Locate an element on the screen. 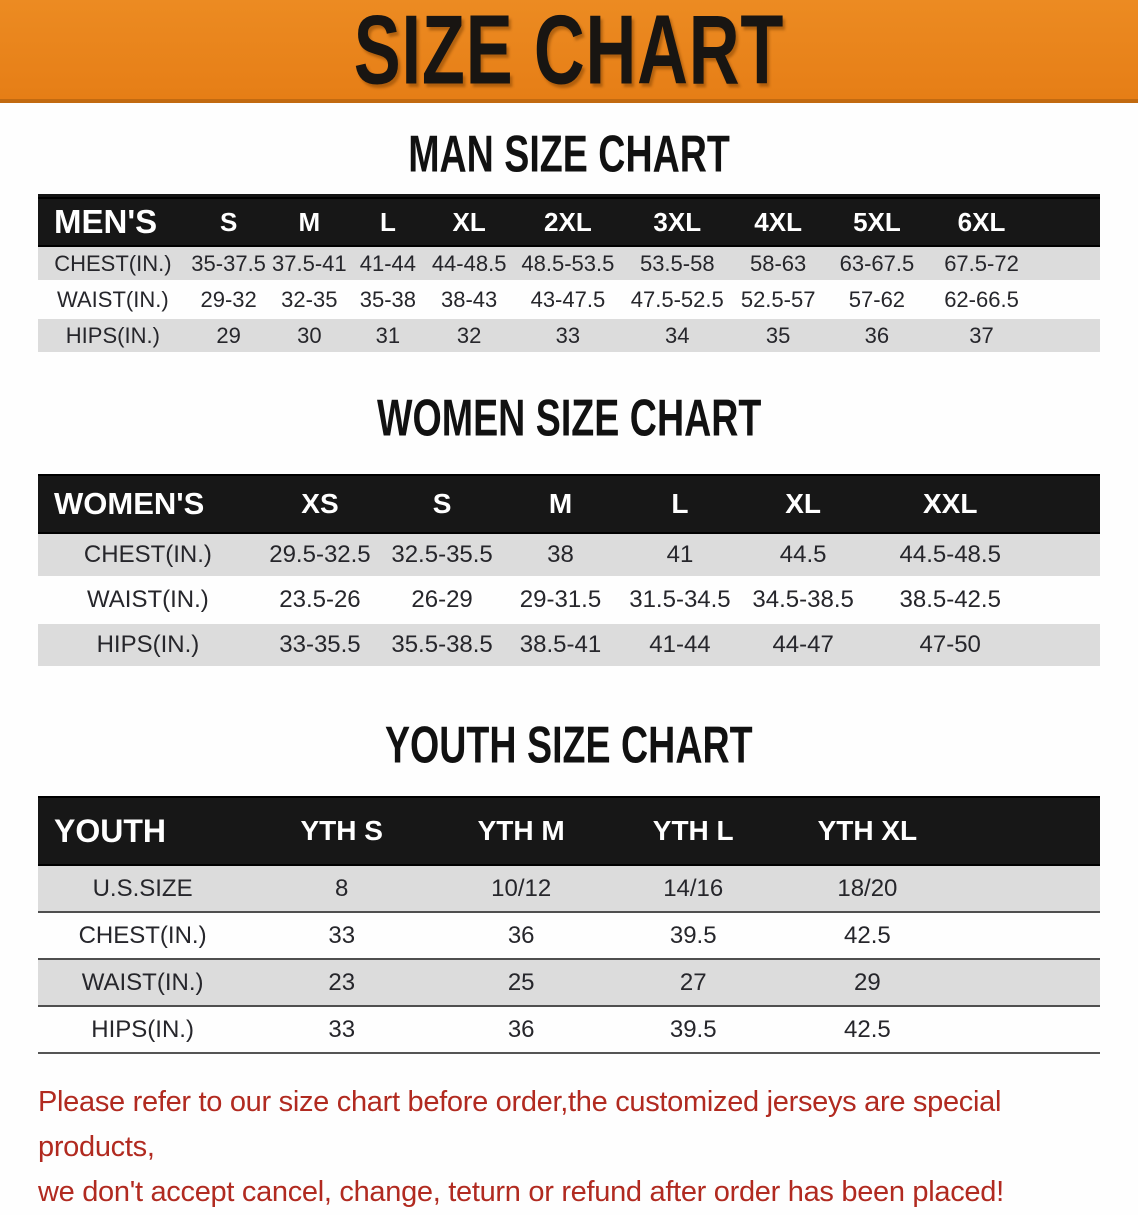 The height and width of the screenshot is (1215, 1138). youth-size-value: 36 is located at coordinates (521, 934).